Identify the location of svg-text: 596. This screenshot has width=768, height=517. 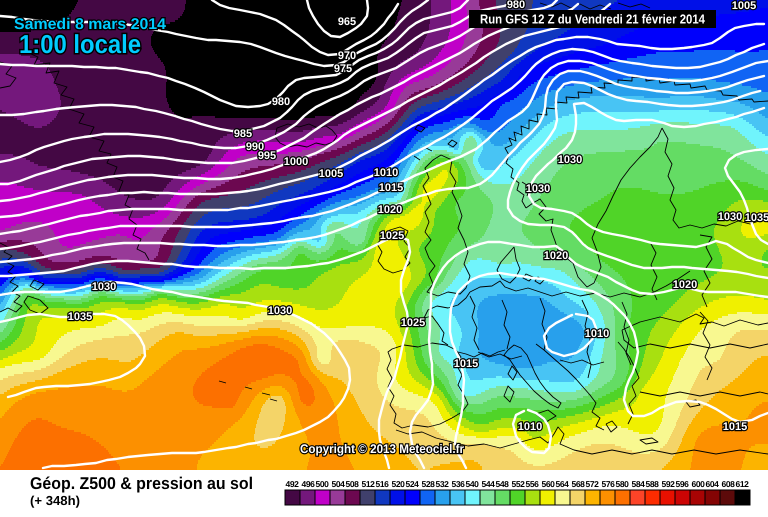
(683, 484).